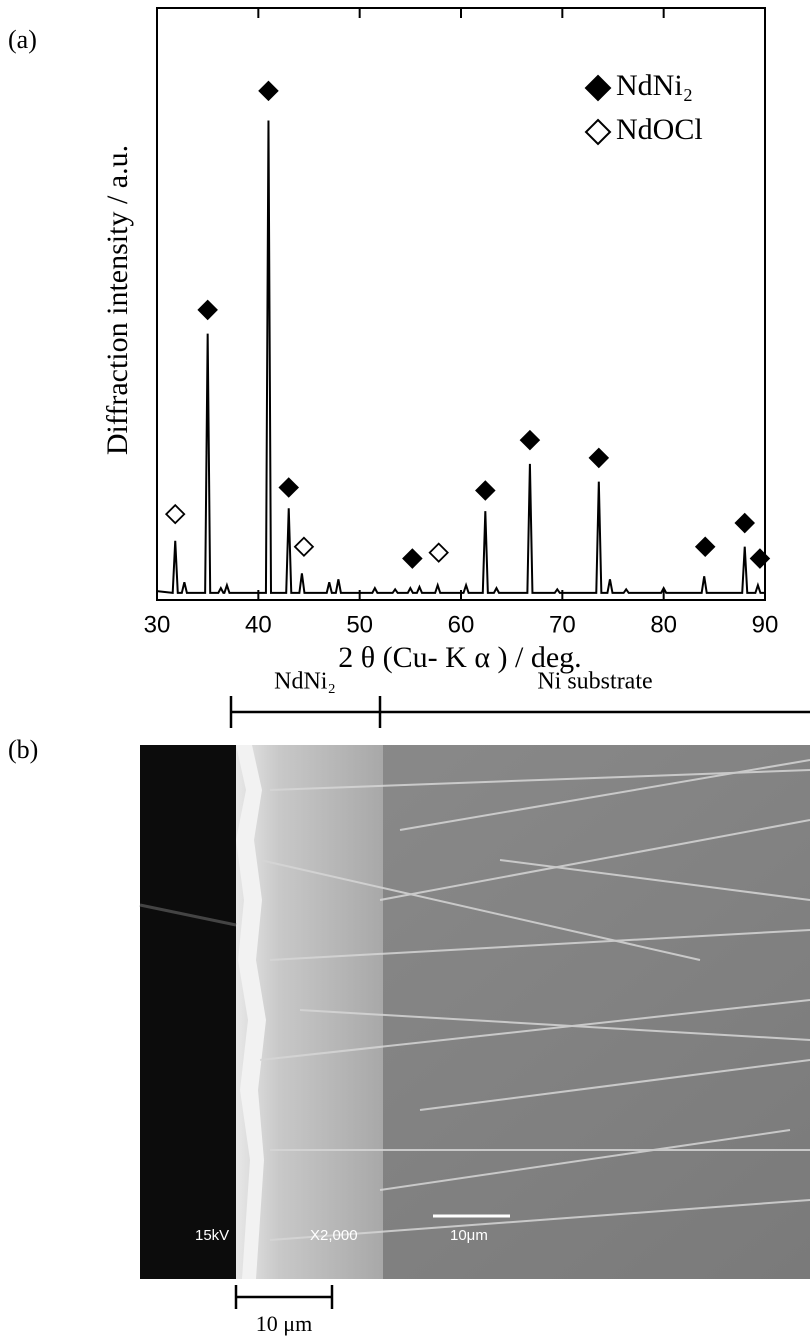  What do you see at coordinates (23, 749) in the screenshot?
I see `panel-label: (b)` at bounding box center [23, 749].